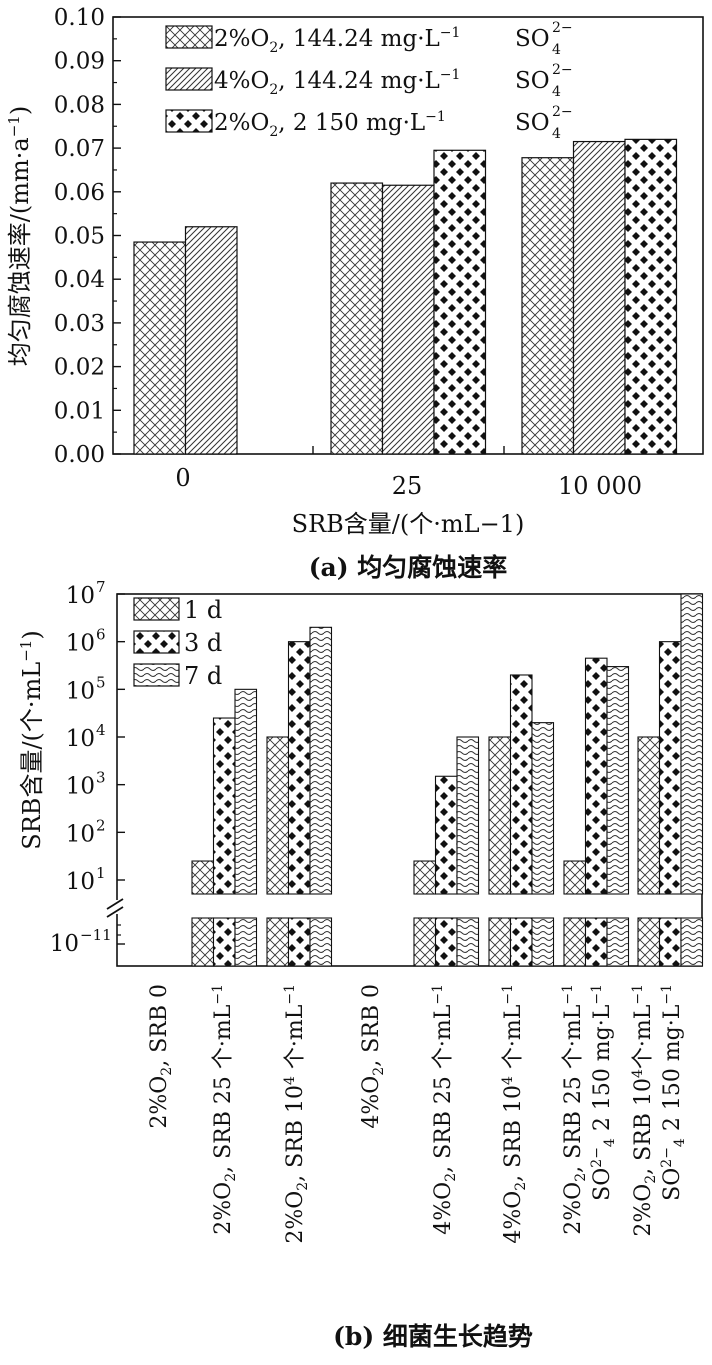  What do you see at coordinates (31, 739) in the screenshot?
I see `y-axis-label-b: SRB含量/(个·mL−1)` at bounding box center [31, 739].